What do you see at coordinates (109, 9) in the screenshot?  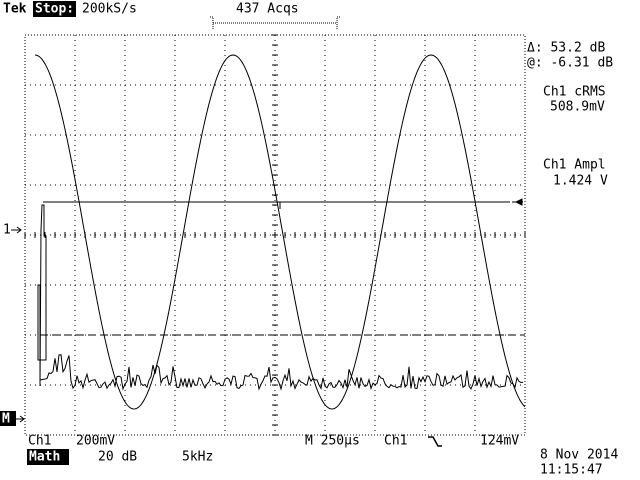 I see `sample-rate: 200kS/s` at bounding box center [109, 9].